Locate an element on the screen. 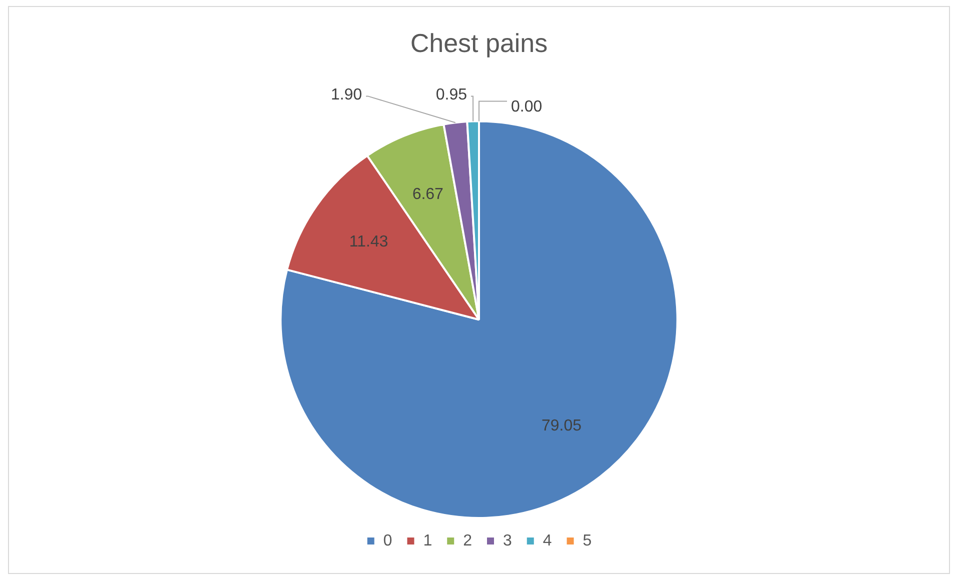  legend-label: 4 is located at coordinates (547, 541).